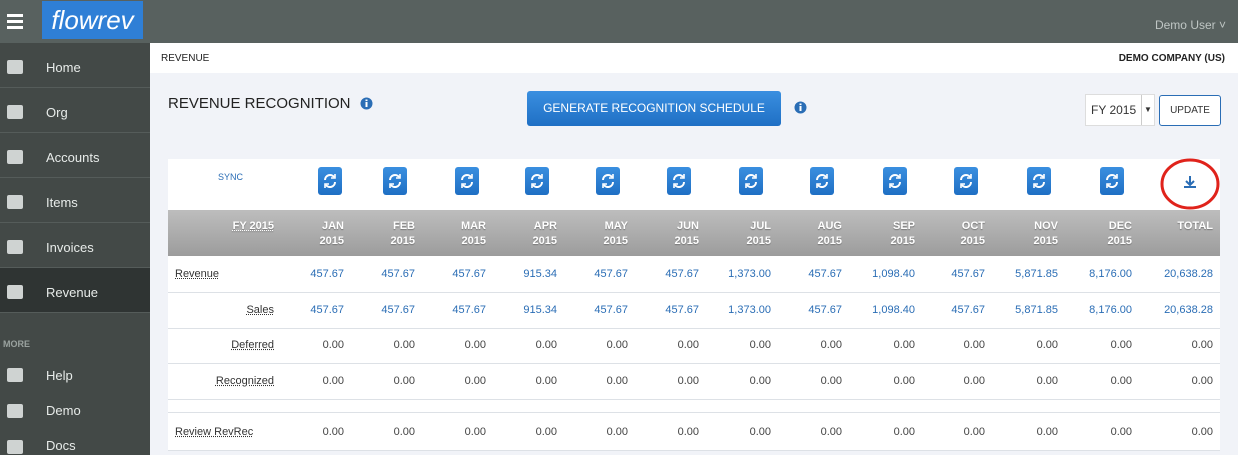 The height and width of the screenshot is (455, 1238). Describe the element at coordinates (214, 432) in the screenshot. I see `row-label: Review RevRec` at that location.